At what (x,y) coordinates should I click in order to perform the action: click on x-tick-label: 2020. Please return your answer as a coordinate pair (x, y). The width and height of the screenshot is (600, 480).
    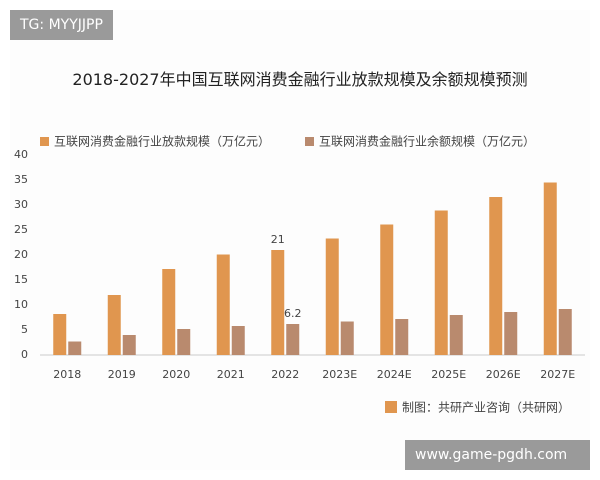
    Looking at the image, I should click on (176, 374).